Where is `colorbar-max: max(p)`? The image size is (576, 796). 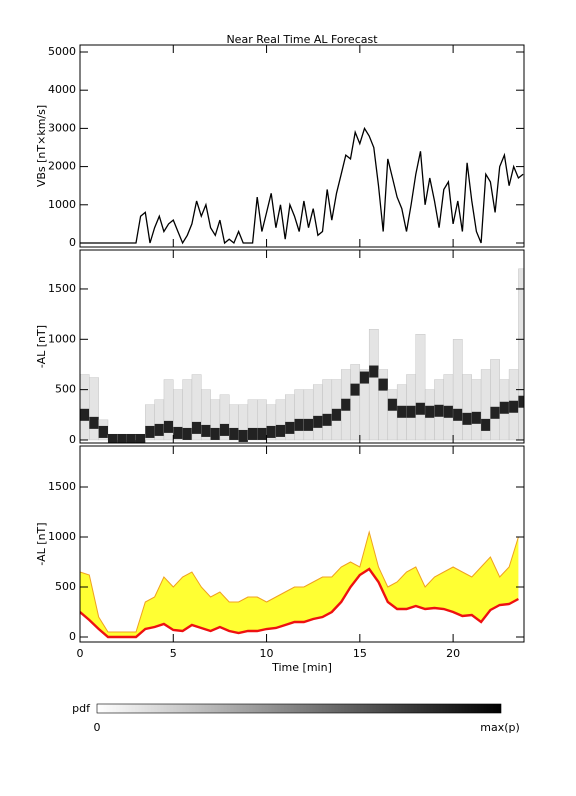
colorbar-max: max(p) is located at coordinates (500, 727).